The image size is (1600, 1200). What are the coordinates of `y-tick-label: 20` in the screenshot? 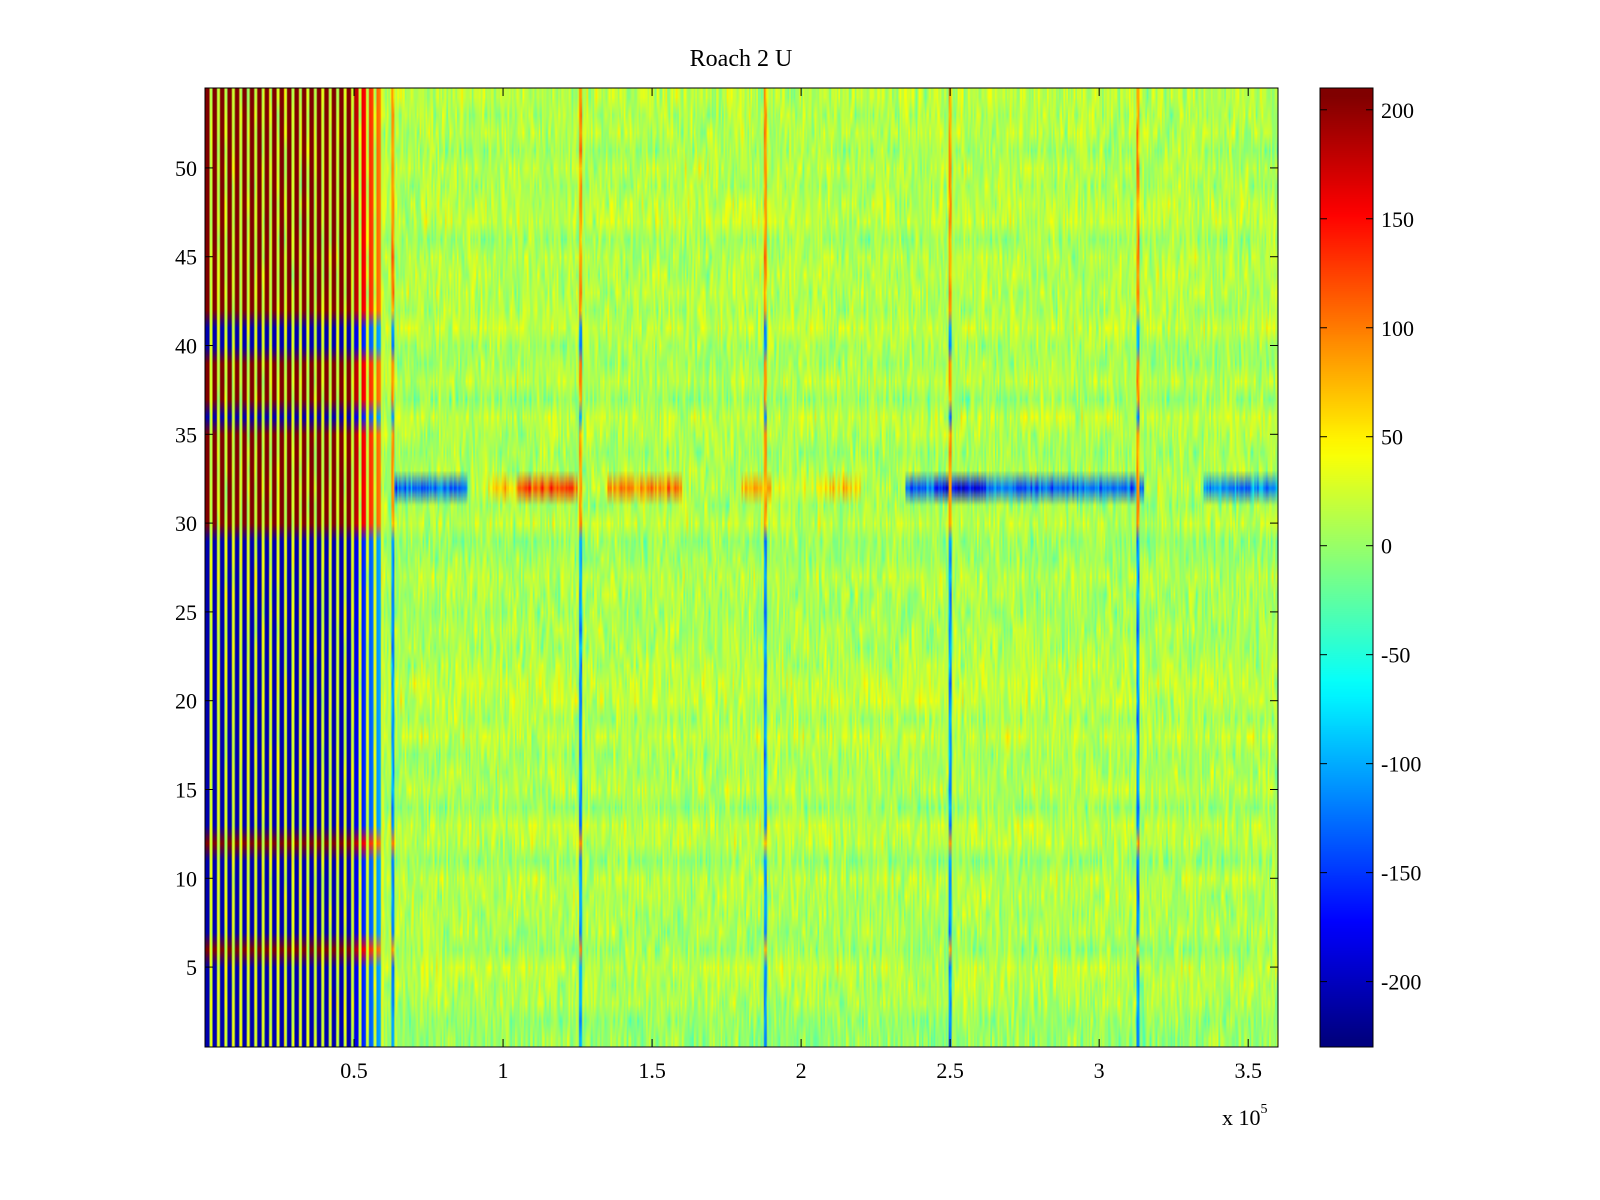 It's located at (186, 701).